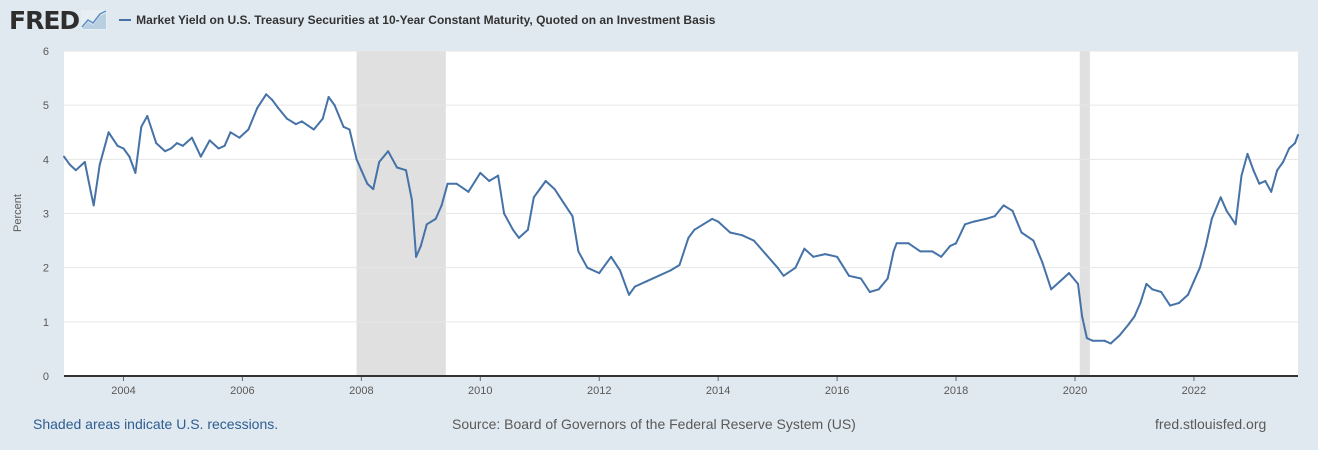 The height and width of the screenshot is (450, 1318). Describe the element at coordinates (46, 377) in the screenshot. I see `y-tick-label: 0` at that location.